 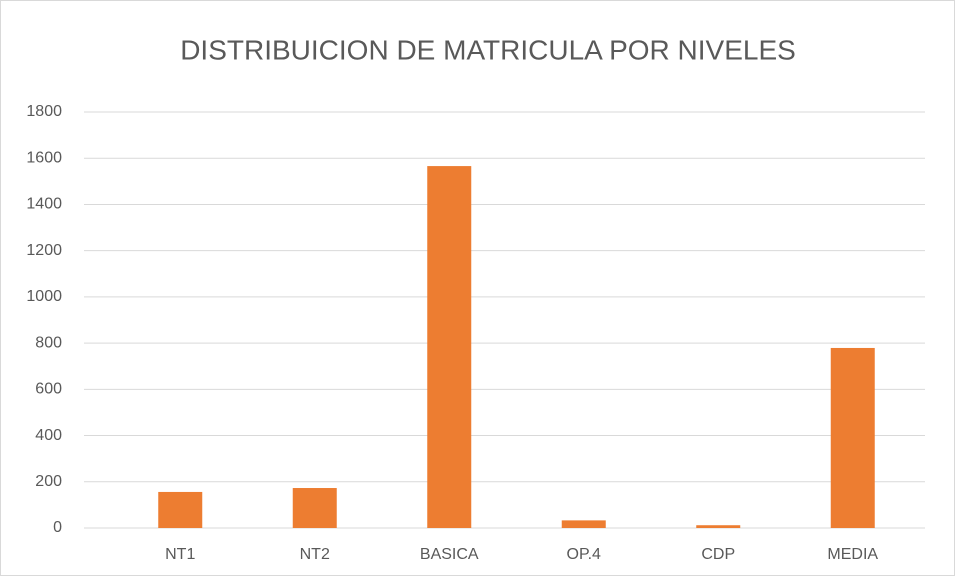 What do you see at coordinates (44, 250) in the screenshot?
I see `y-tick-label: 1200` at bounding box center [44, 250].